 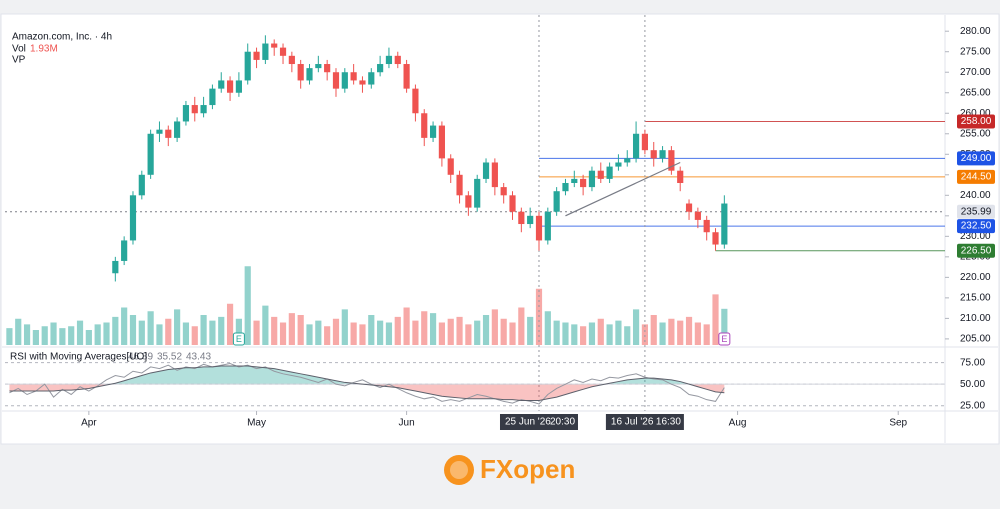 I want to click on rsi-legend-value: 43.43, so click(x=198, y=357).